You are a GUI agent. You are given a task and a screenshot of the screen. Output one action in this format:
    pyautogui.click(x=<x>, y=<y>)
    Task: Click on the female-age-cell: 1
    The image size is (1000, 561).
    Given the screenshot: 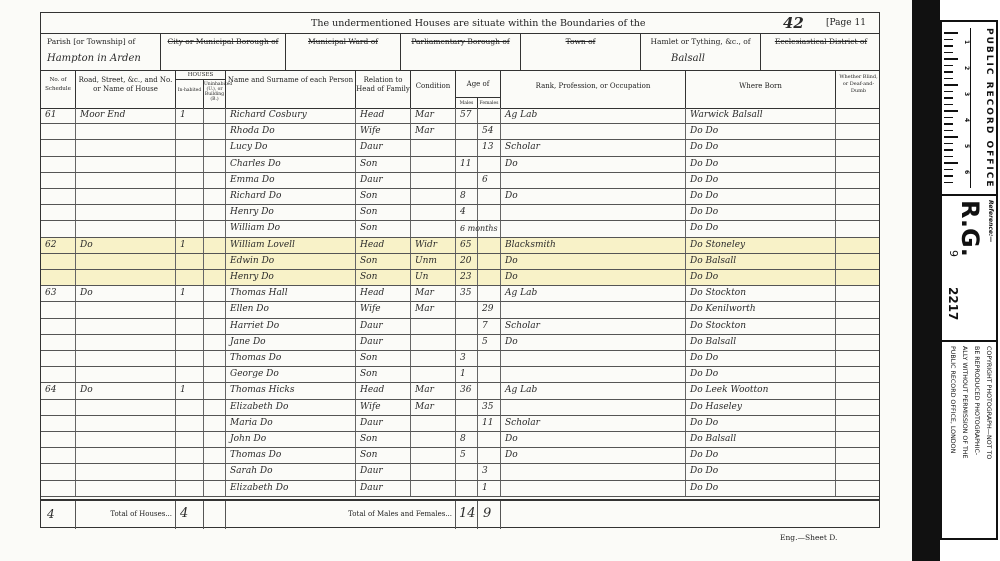 What is the action you would take?
    pyautogui.click(x=489, y=488)
    